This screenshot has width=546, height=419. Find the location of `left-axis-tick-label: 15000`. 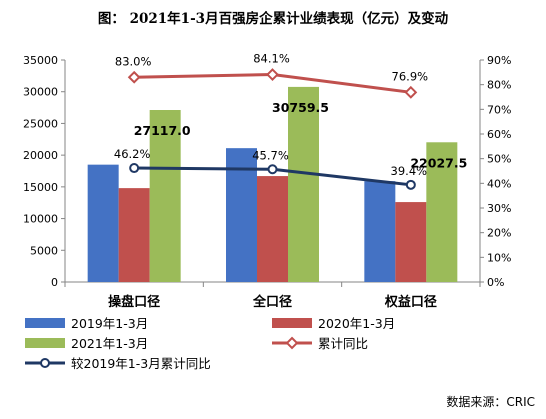

left-axis-tick-label: 15000 is located at coordinates (40, 187).